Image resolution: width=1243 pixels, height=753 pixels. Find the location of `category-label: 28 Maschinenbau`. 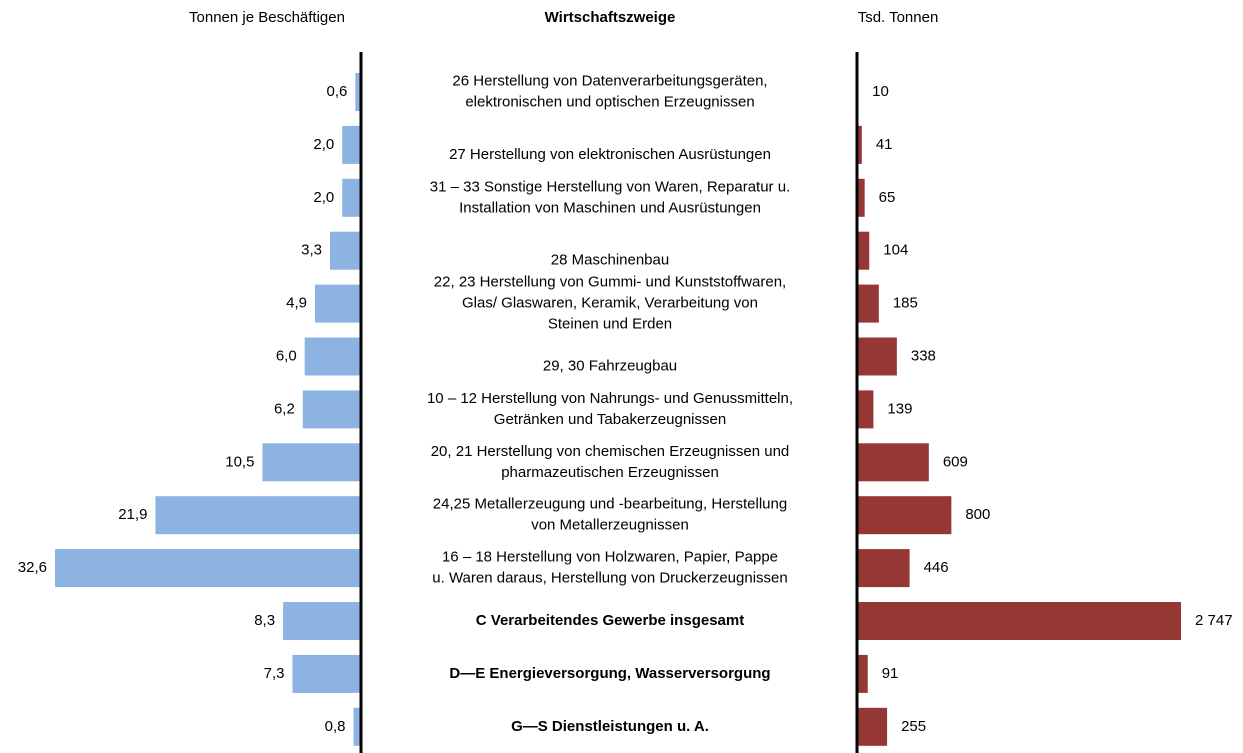

category-label: 28 Maschinenbau is located at coordinates (610, 260).